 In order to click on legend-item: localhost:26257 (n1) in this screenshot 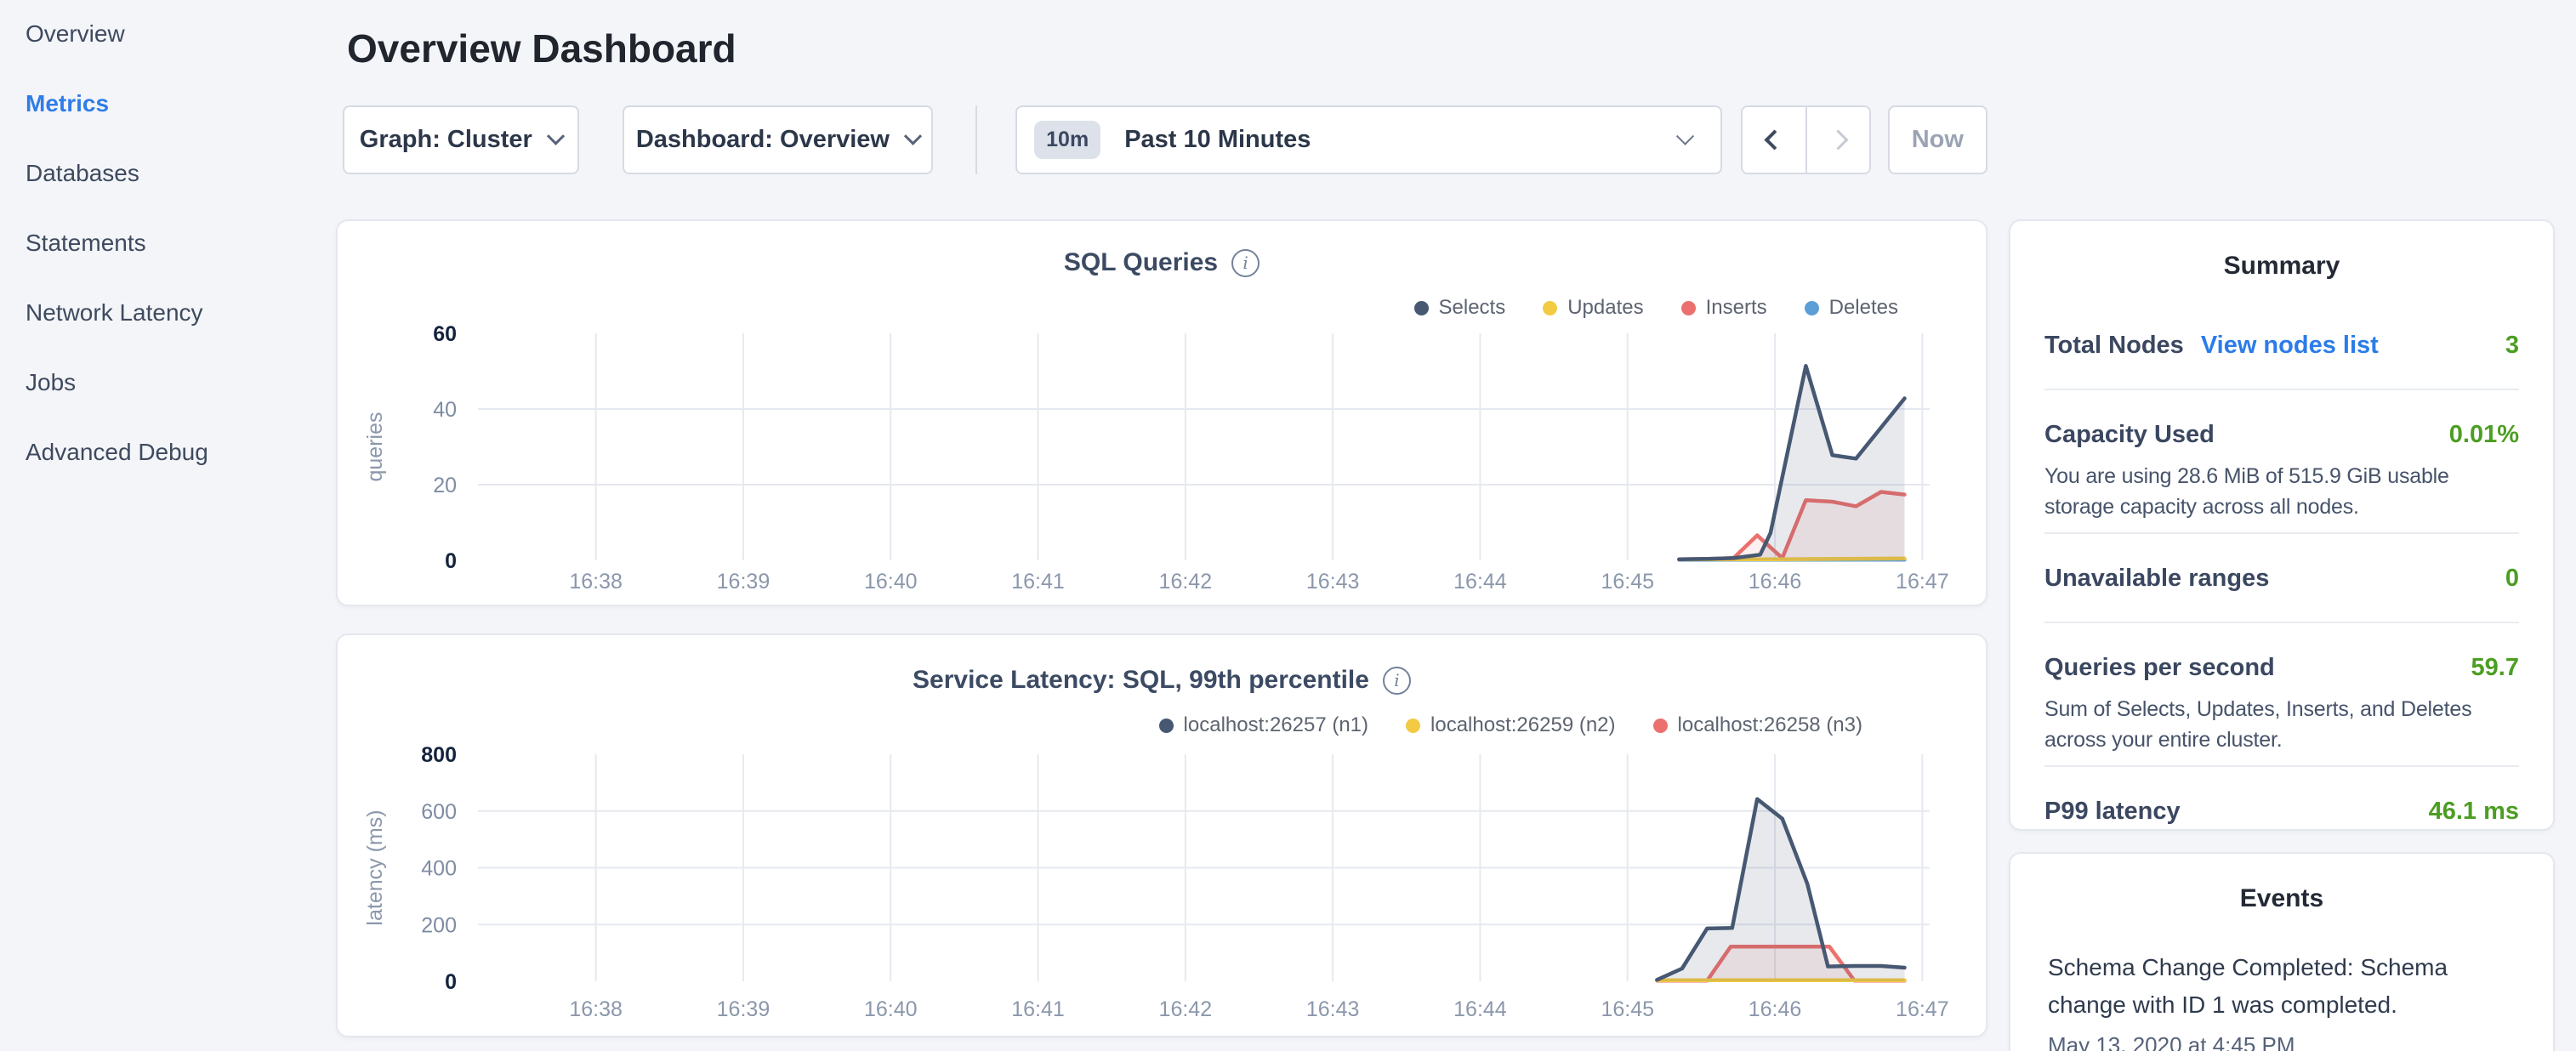, I will do `click(1263, 725)`.